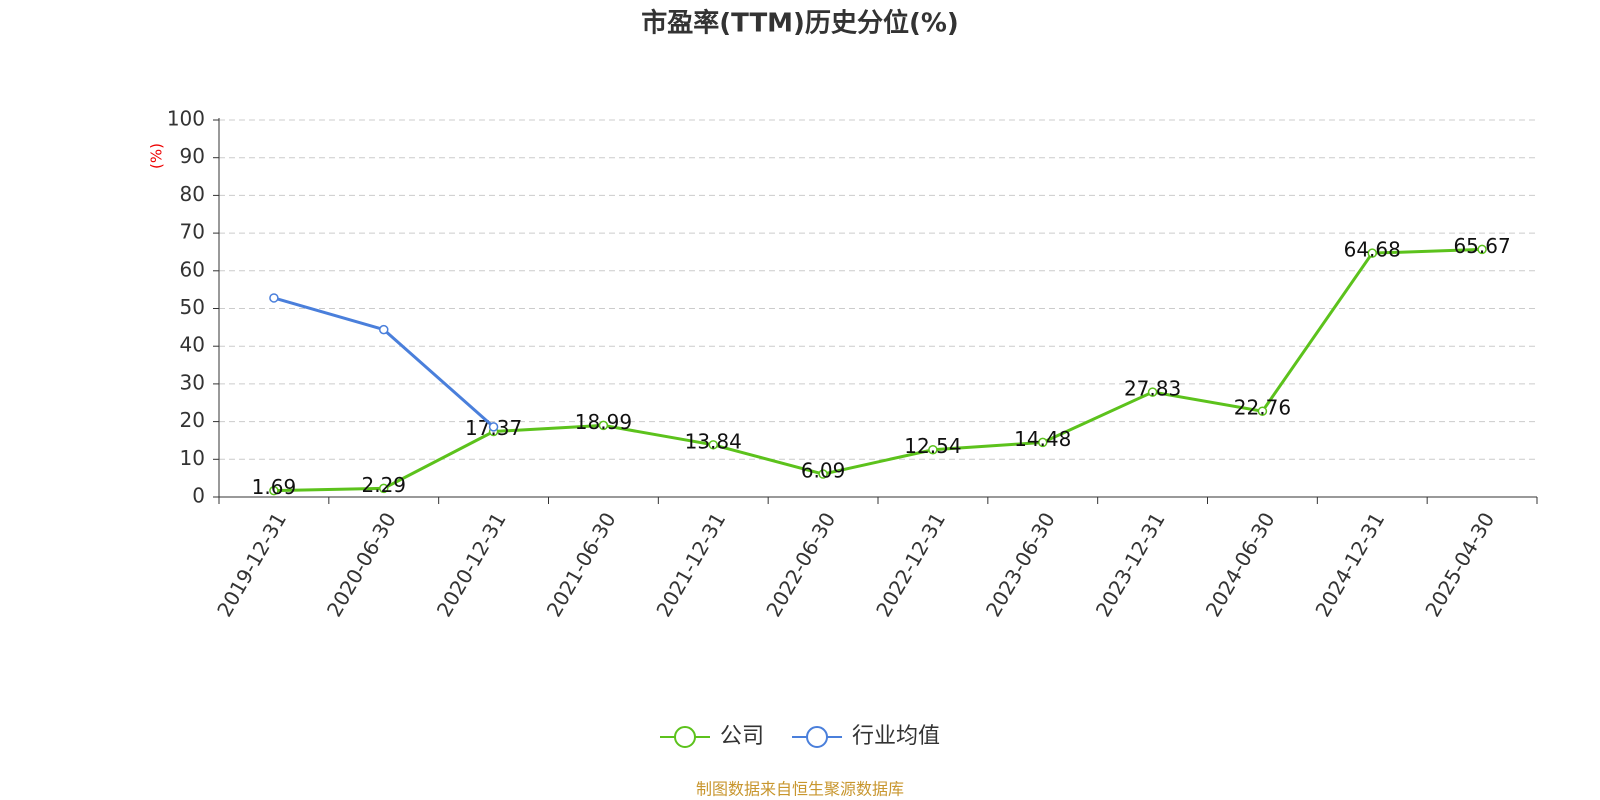 This screenshot has height=800, width=1600. Describe the element at coordinates (192, 382) in the screenshot. I see `y-tick-label: 30` at that location.